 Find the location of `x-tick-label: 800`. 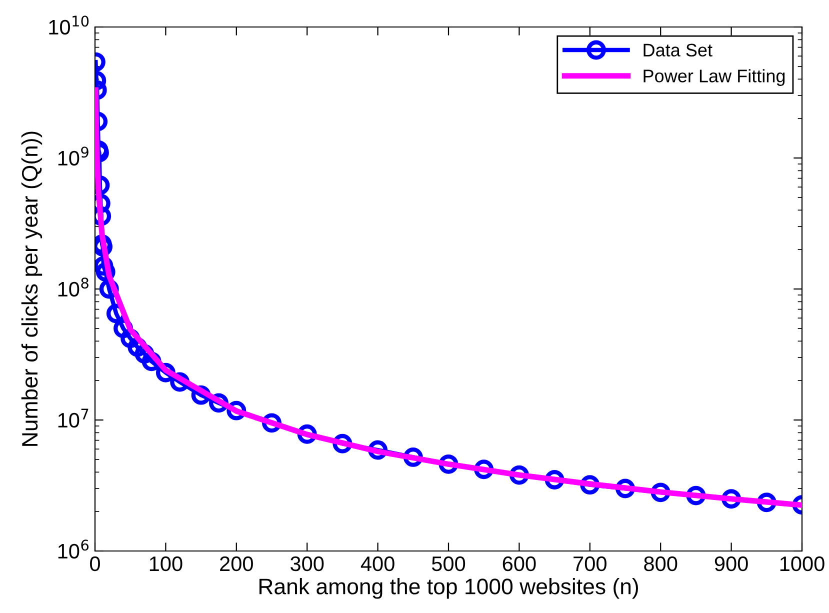

x-tick-label: 800 is located at coordinates (661, 564).